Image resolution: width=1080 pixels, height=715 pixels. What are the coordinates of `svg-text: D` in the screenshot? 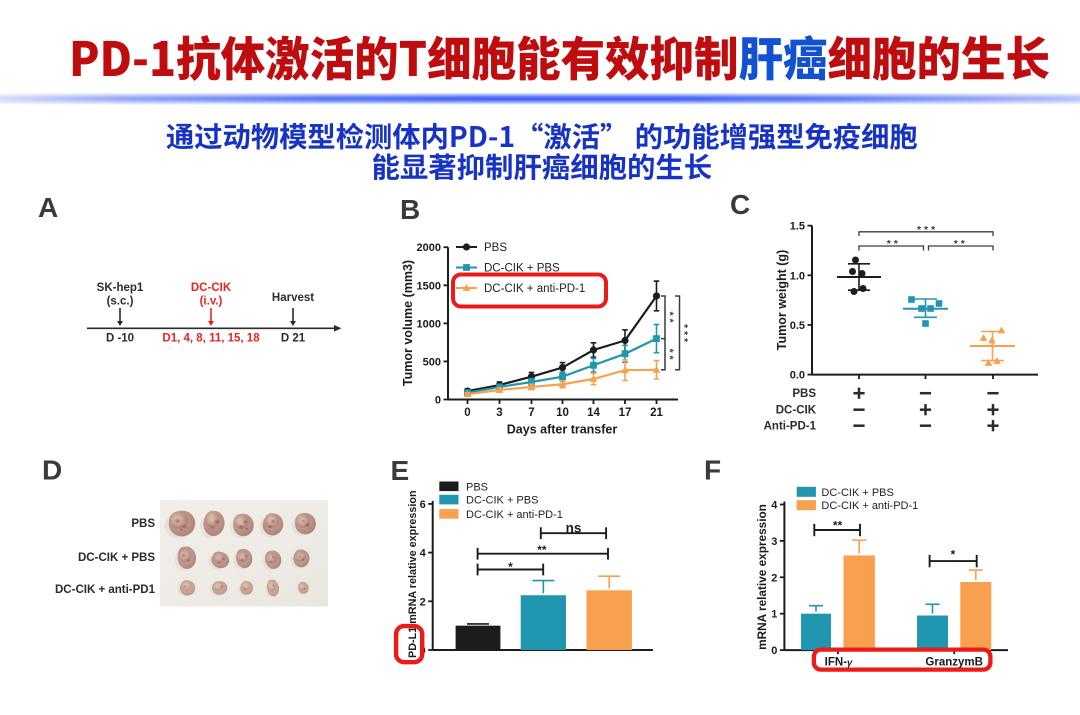 It's located at (52, 470).